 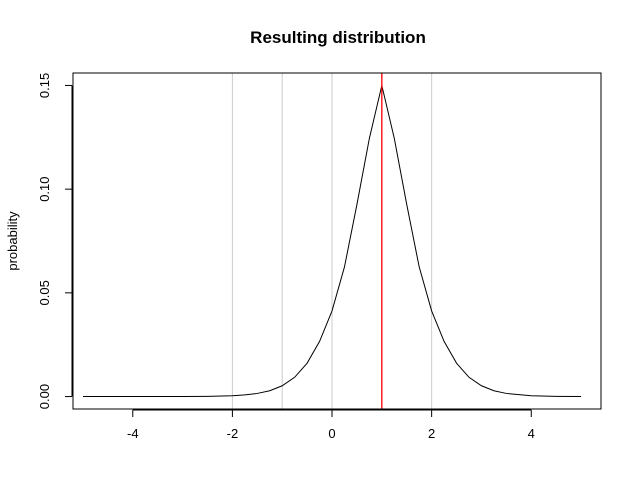 I want to click on chart-title: Resulting distribution, so click(x=338, y=37).